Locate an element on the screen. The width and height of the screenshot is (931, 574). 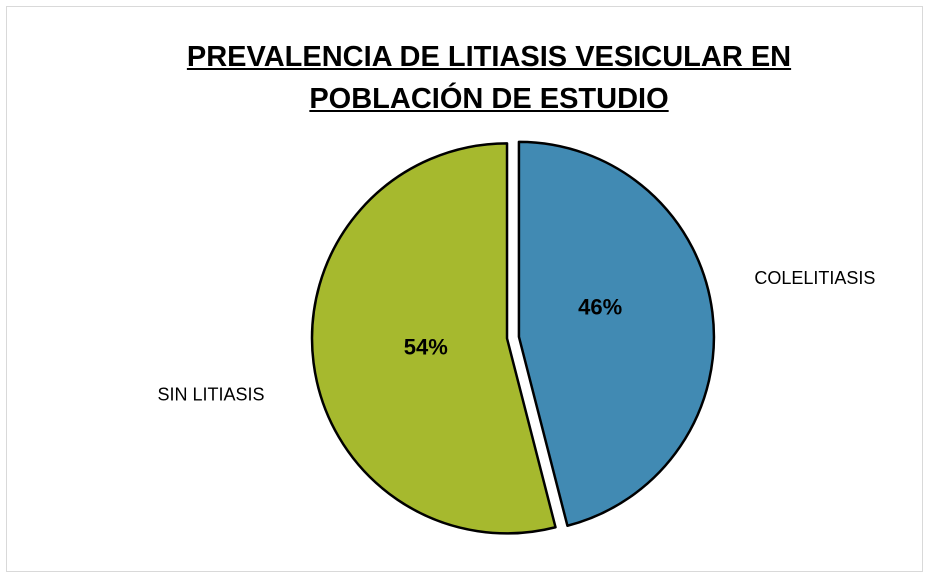
category-label: COLELITIASIS is located at coordinates (814, 278).